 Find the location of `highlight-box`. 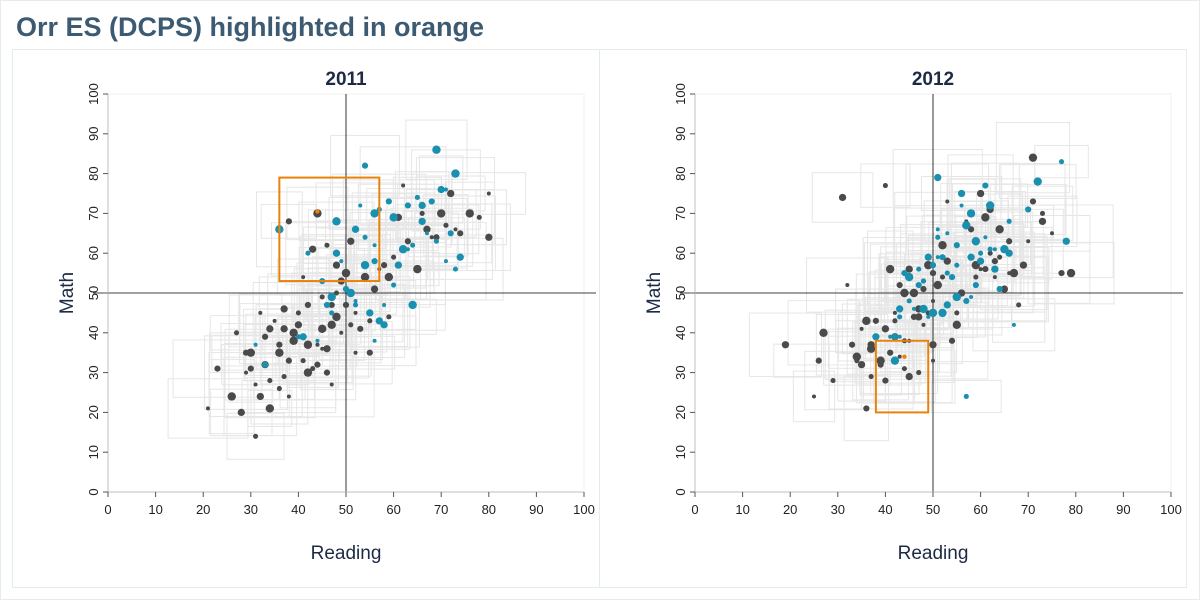

highlight-box is located at coordinates (329, 229).